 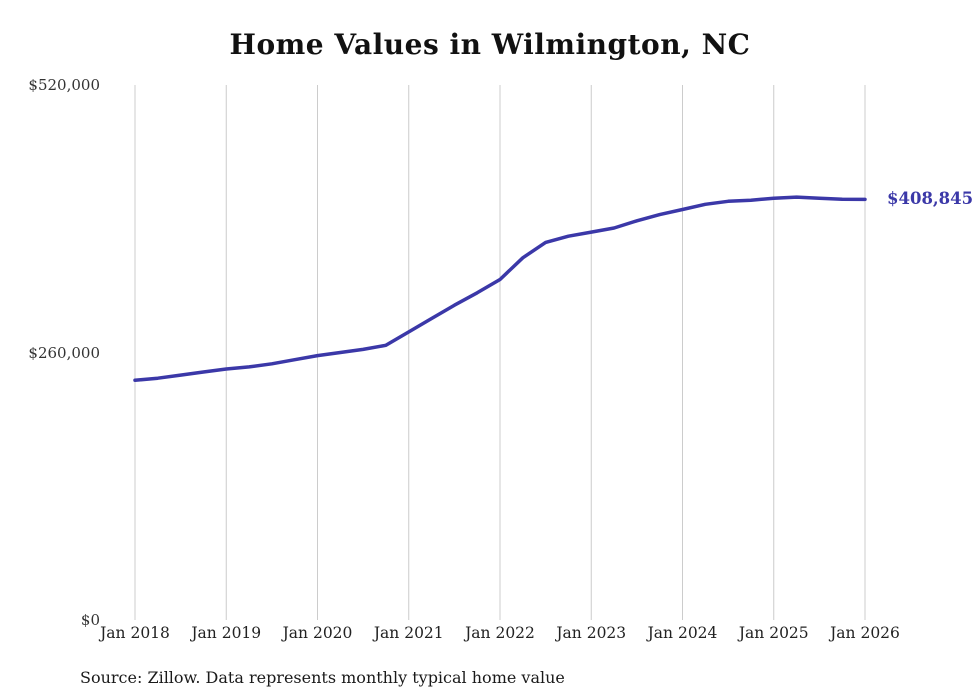 What do you see at coordinates (591, 633) in the screenshot?
I see `x-tick-jan-2023: Jan 2023` at bounding box center [591, 633].